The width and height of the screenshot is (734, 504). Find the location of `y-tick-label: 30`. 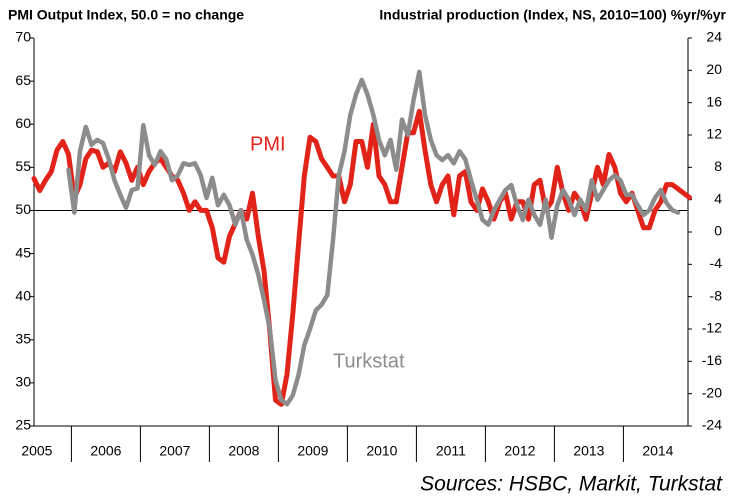

y-tick-label: 30 is located at coordinates (23, 382).